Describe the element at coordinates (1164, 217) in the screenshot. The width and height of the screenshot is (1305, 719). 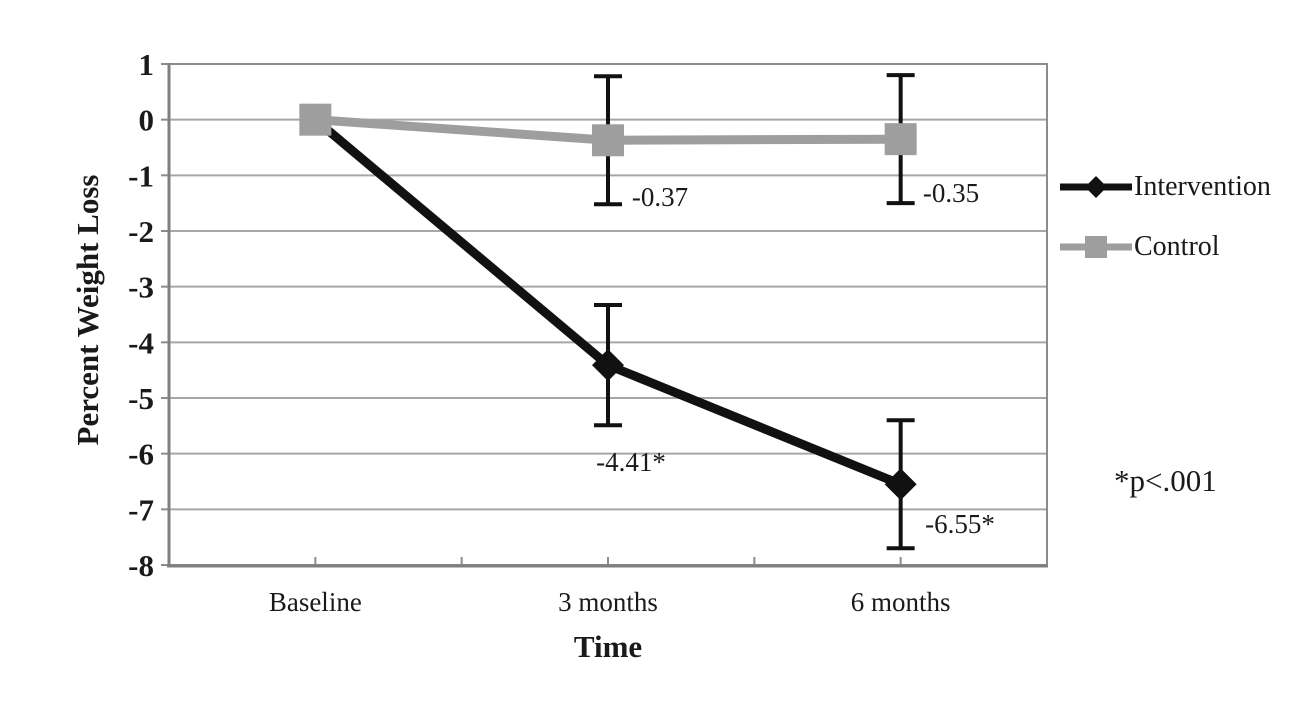
I see `legend: Intervention Control` at that location.